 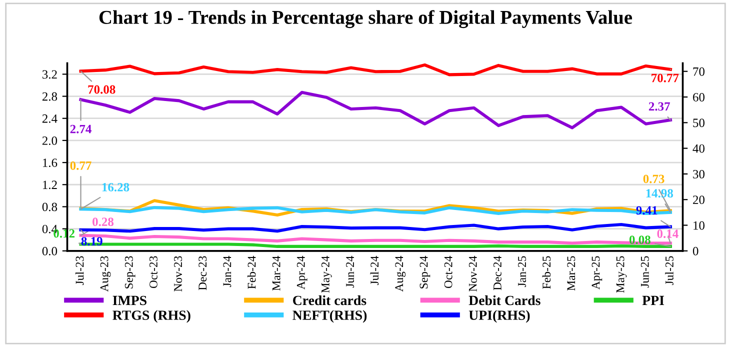 What do you see at coordinates (50, 118) in the screenshot?
I see `y-tick-label: 2.4` at bounding box center [50, 118].